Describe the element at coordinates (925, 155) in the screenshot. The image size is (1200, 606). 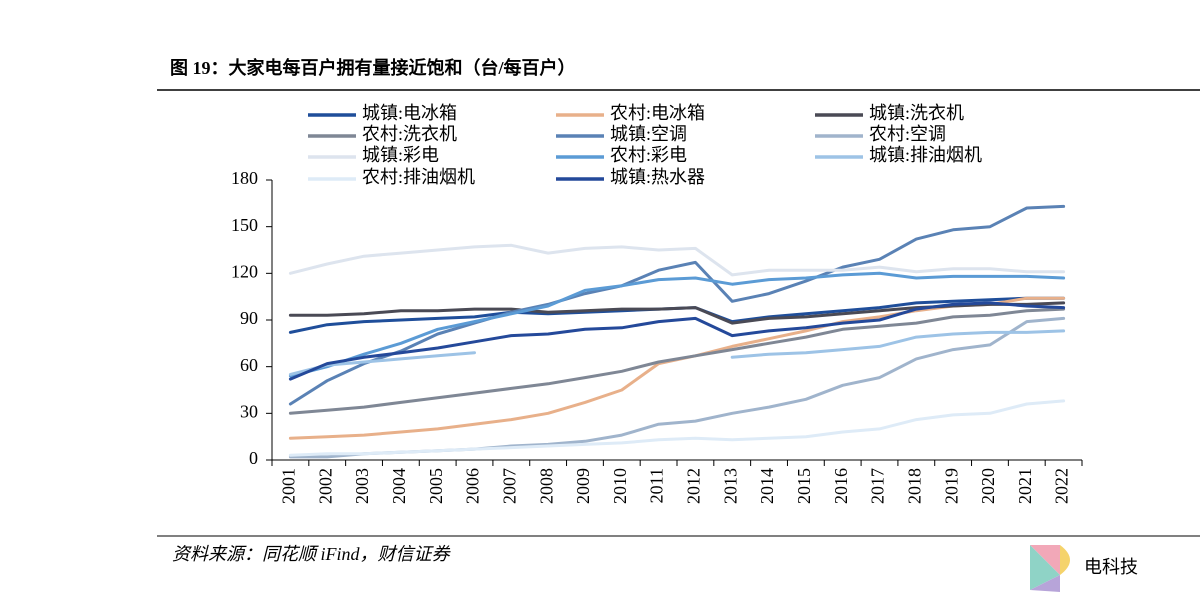
I see `legend-label: 城镇:排油烟机` at that location.